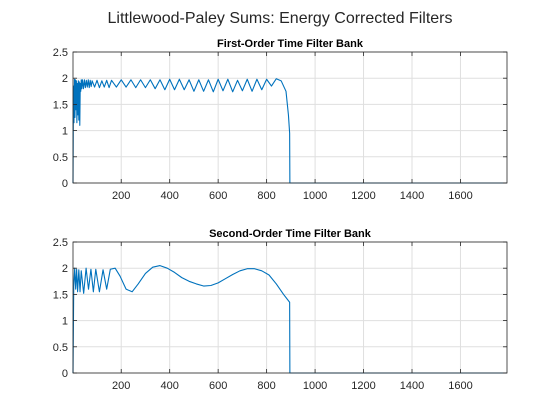 Image resolution: width=560 pixels, height=420 pixels. I want to click on subplot-title: Second-Order Time Filter Bank, so click(290, 234).